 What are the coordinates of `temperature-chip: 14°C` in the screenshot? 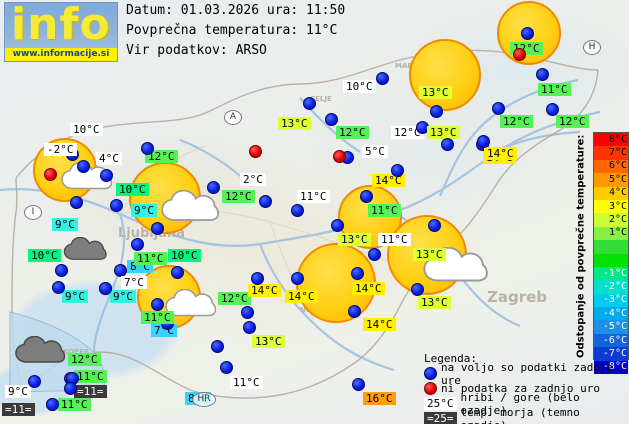 It's located at (388, 180).